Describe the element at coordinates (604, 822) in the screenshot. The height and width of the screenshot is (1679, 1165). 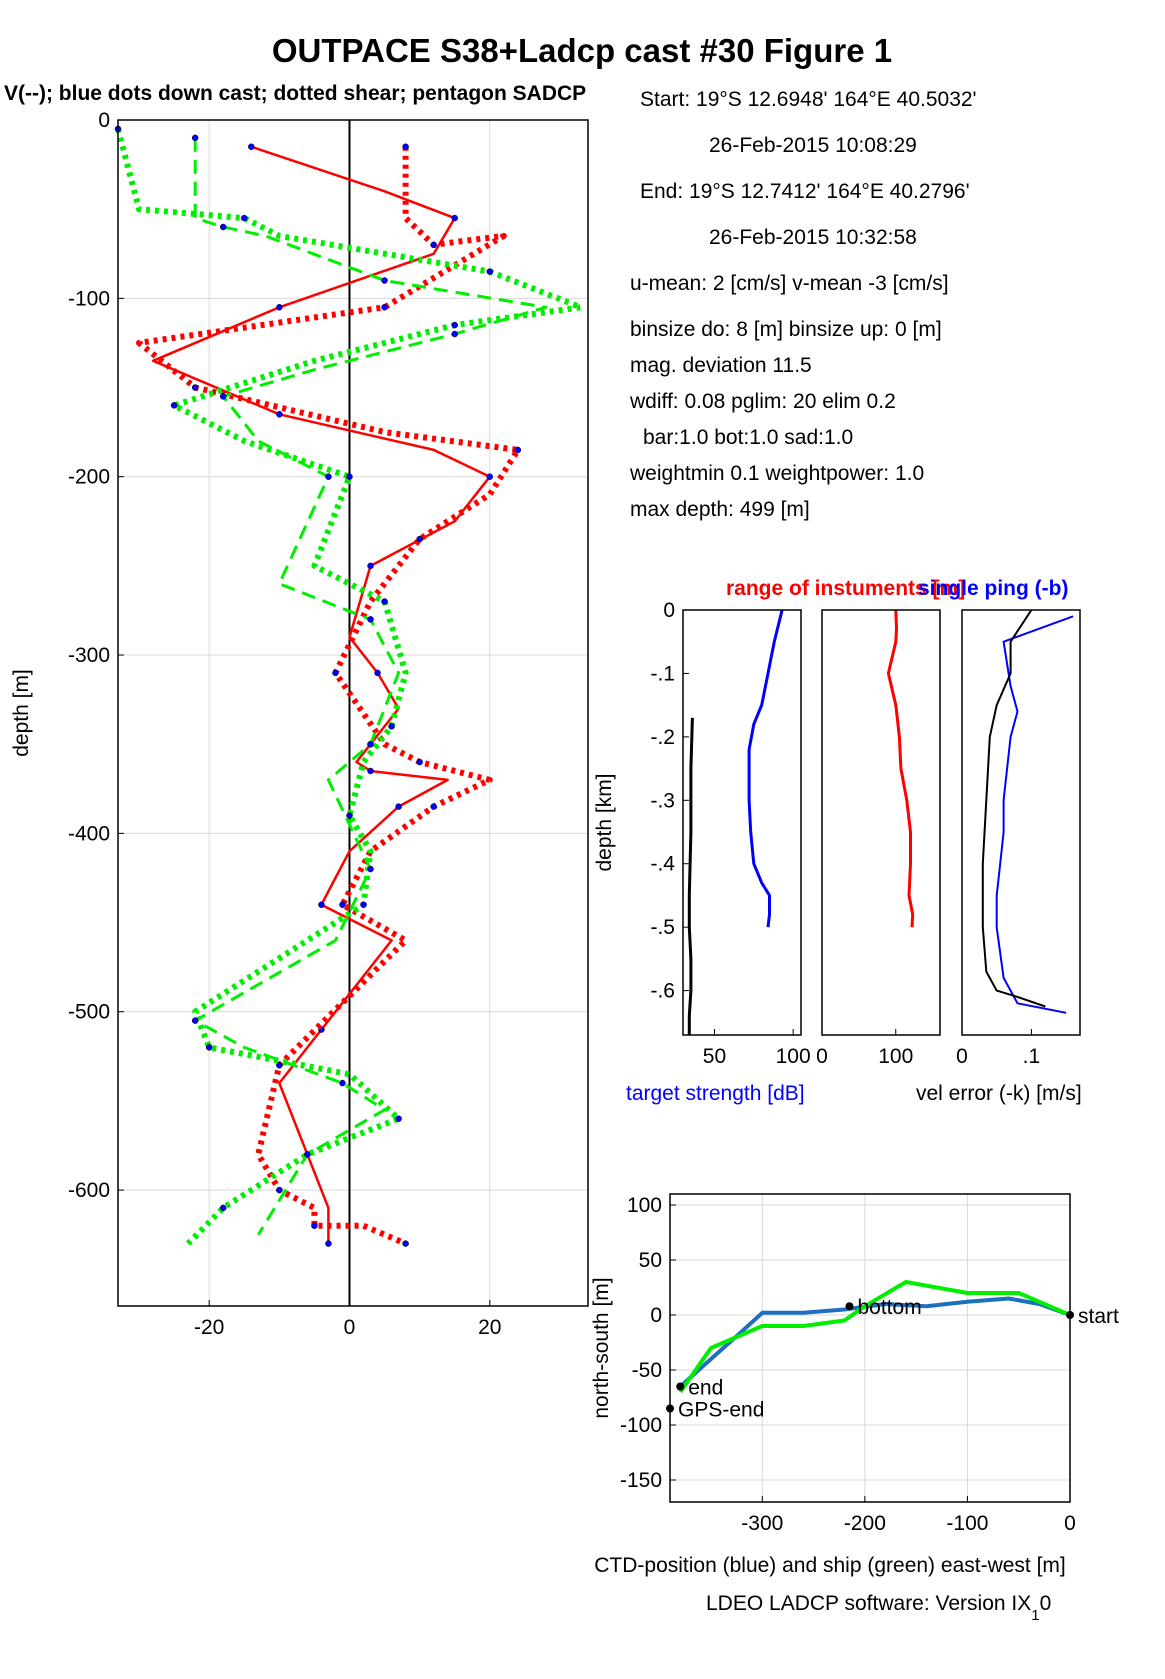
I see `y-axis-label: depth [km]` at that location.